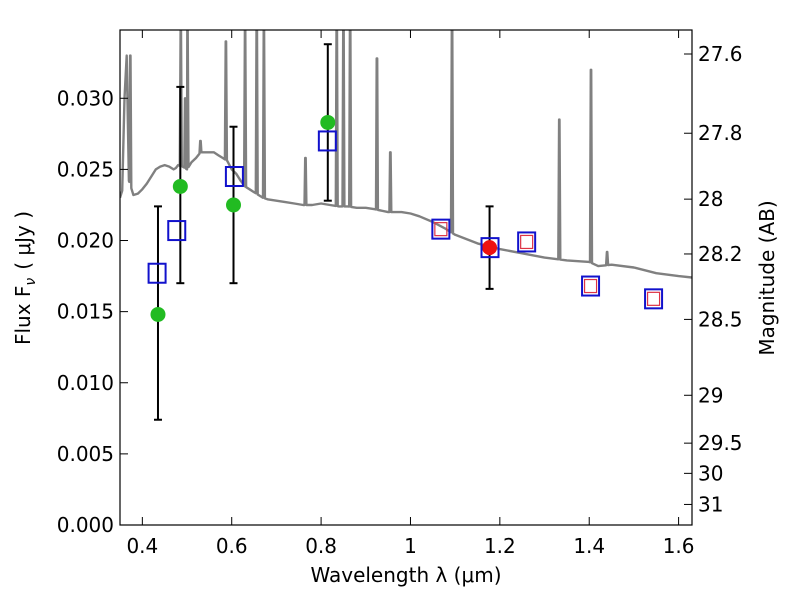  What do you see at coordinates (710, 504) in the screenshot?
I see `y2-tick-label: 31` at bounding box center [710, 504].